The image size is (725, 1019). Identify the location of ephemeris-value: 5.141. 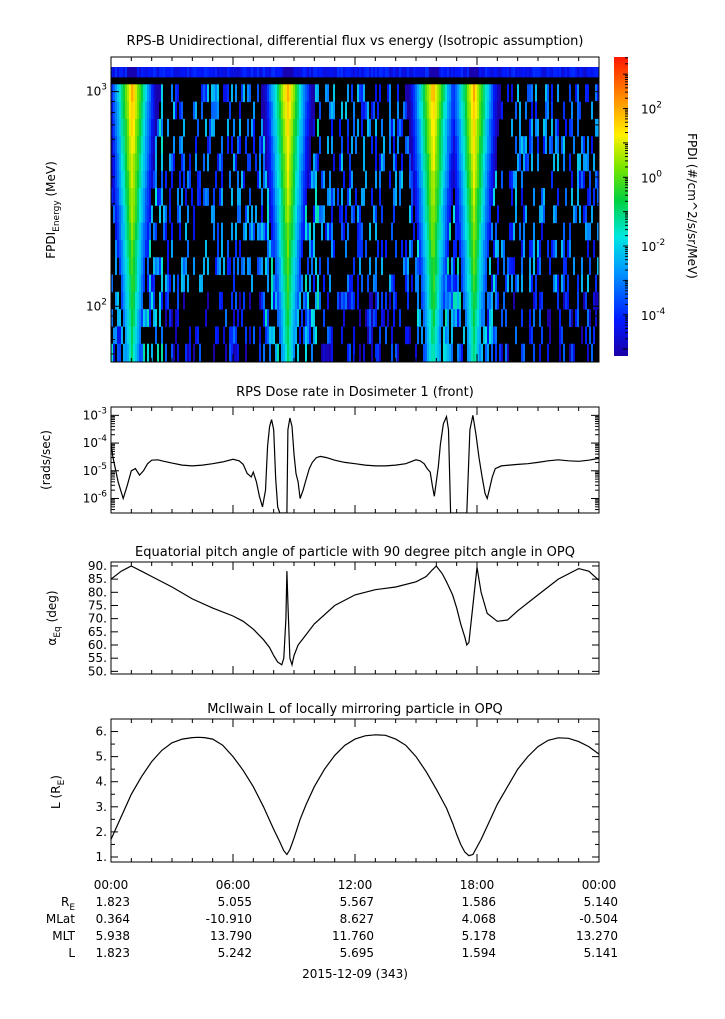
(601, 953).